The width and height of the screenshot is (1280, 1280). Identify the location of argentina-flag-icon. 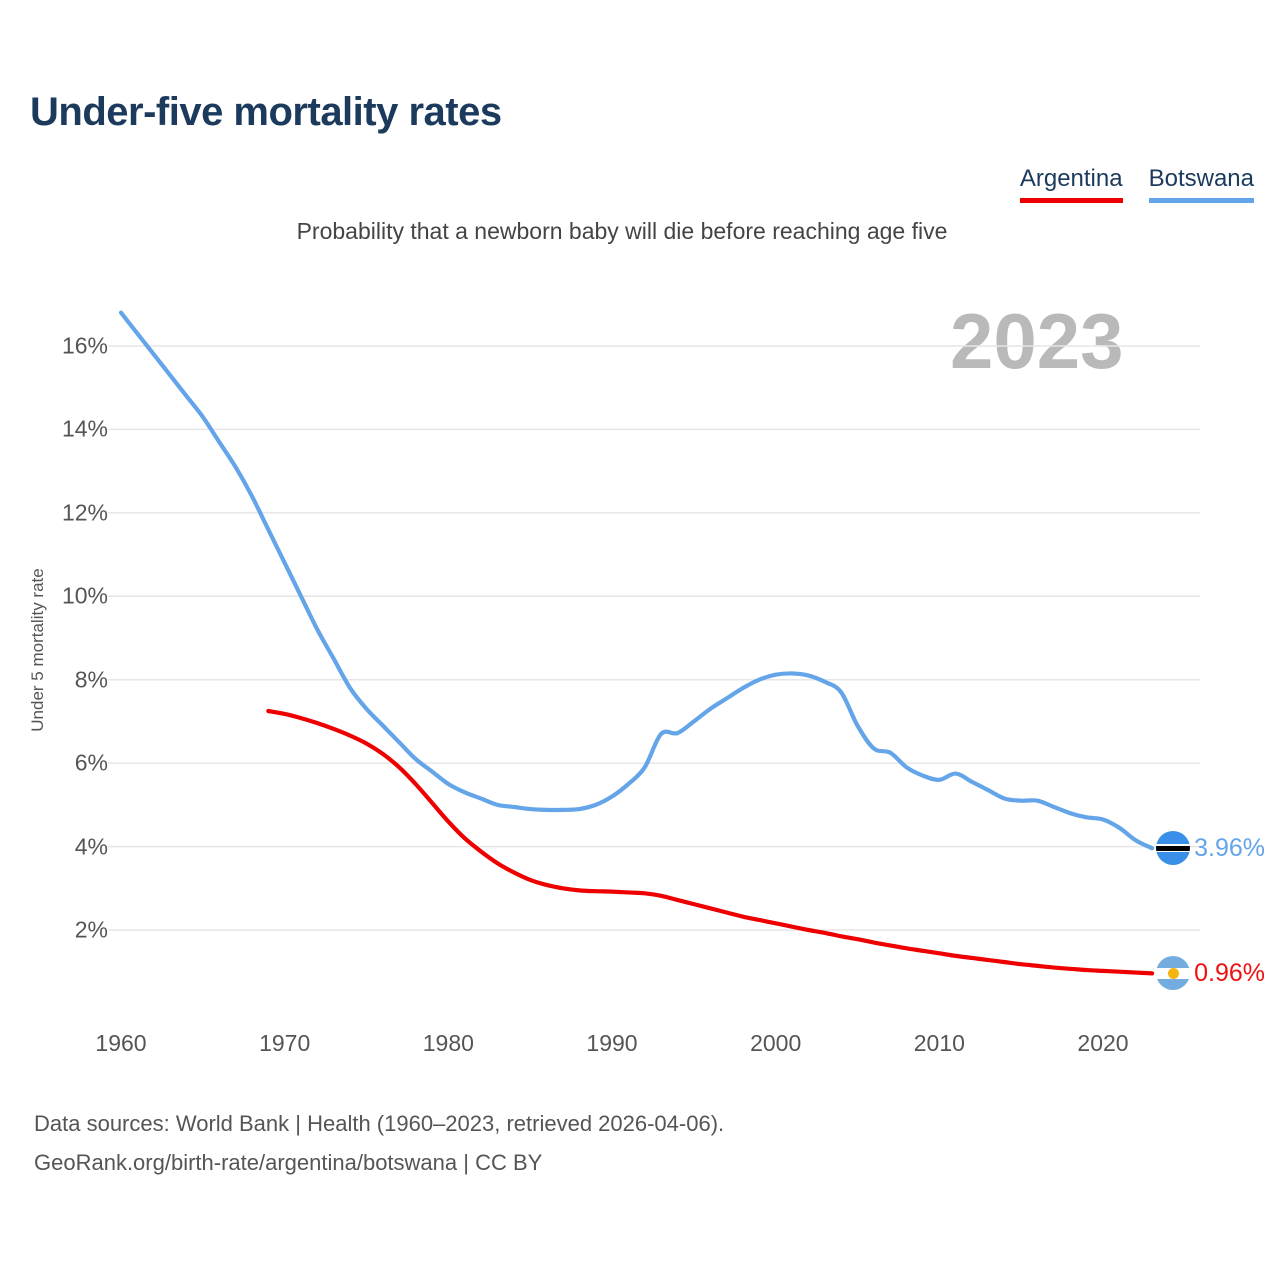
(1173, 973).